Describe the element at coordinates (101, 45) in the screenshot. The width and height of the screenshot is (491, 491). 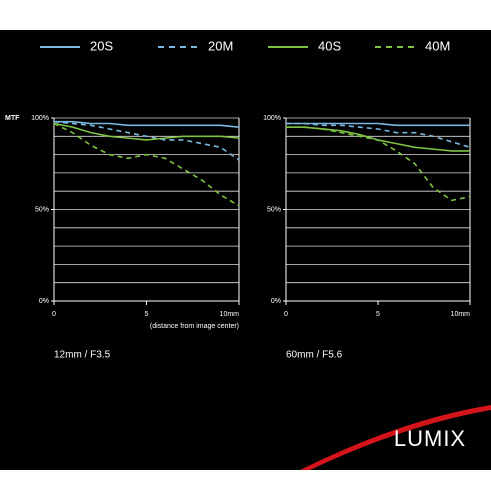
I see `legend-label: 20S` at that location.